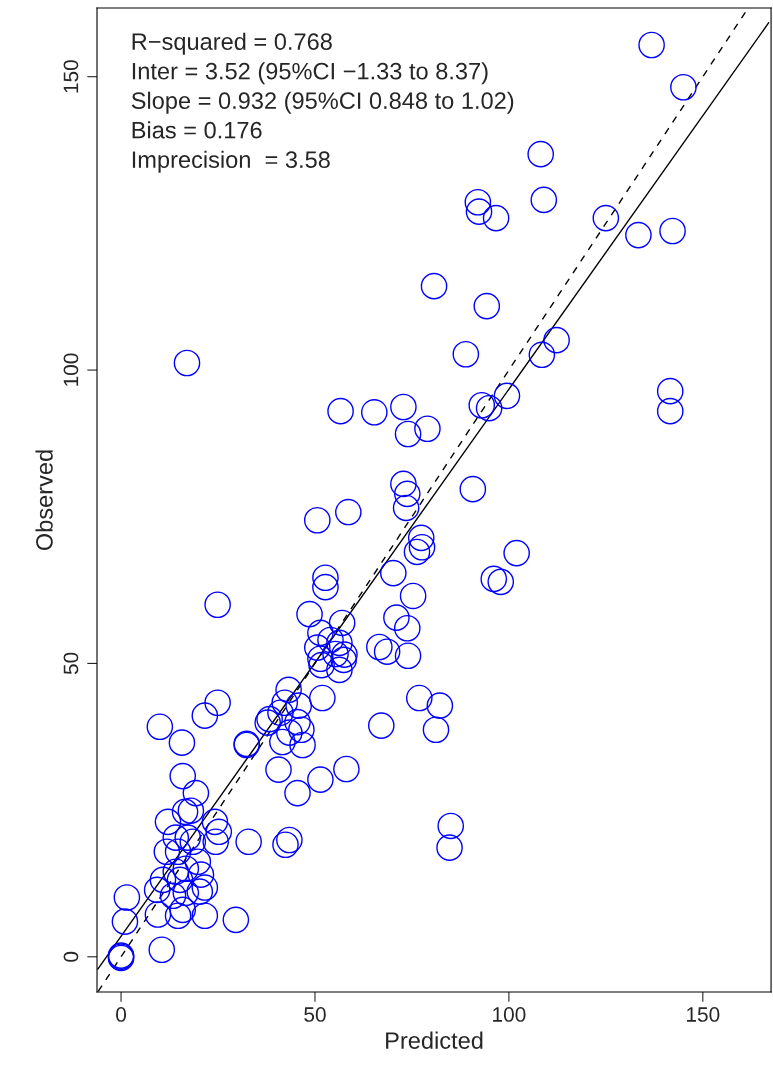 This screenshot has height=1073, width=773. I want to click on annotation: Inter = 3.52 (95%CI −1.33 to 8.37), so click(310, 73).